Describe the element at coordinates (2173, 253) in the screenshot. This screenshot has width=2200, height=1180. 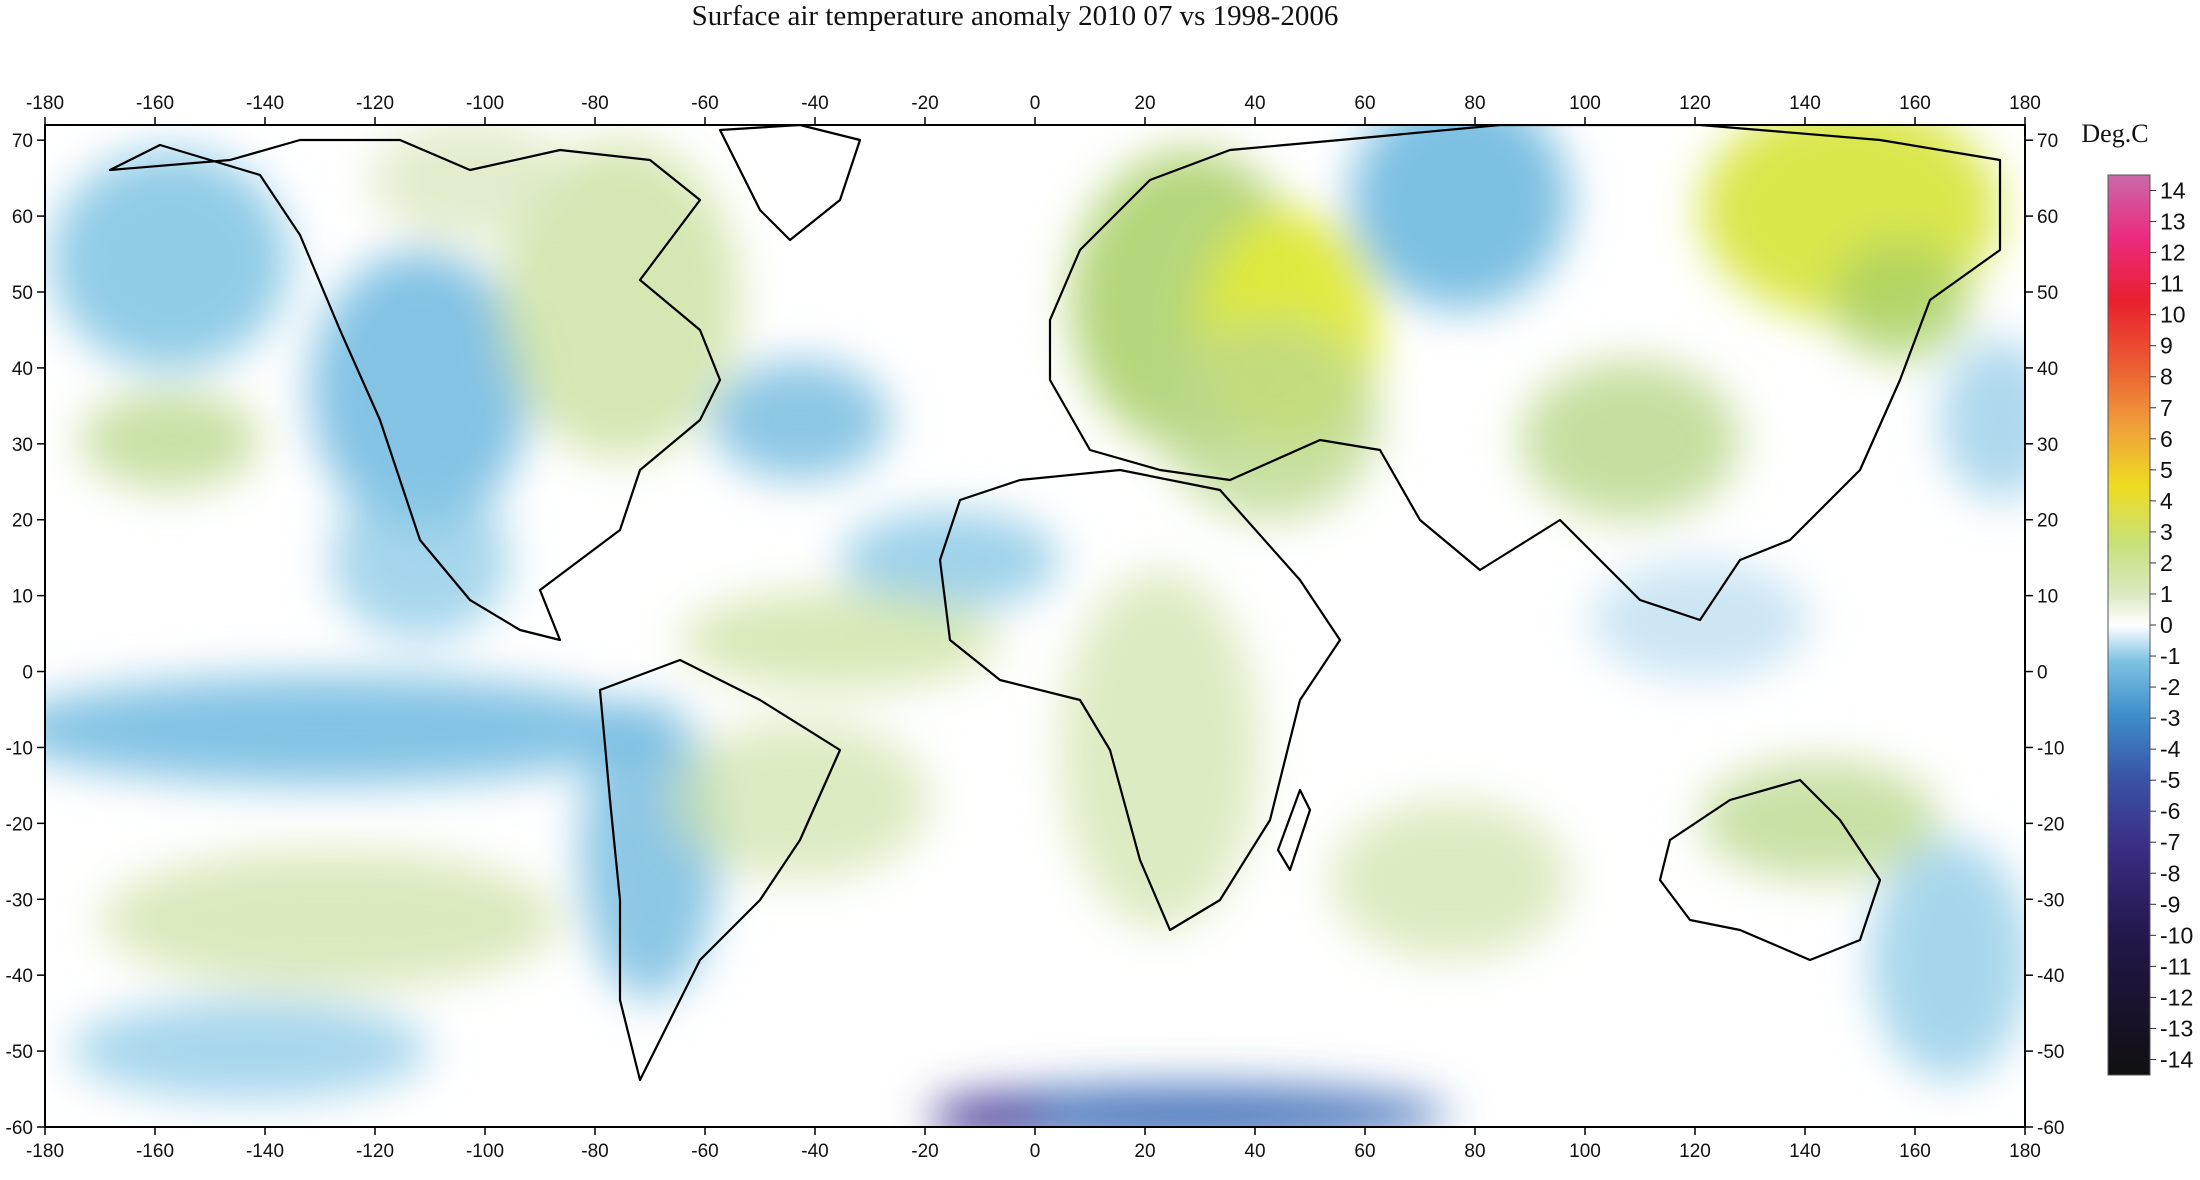
I see `colorbar-label: 12` at that location.